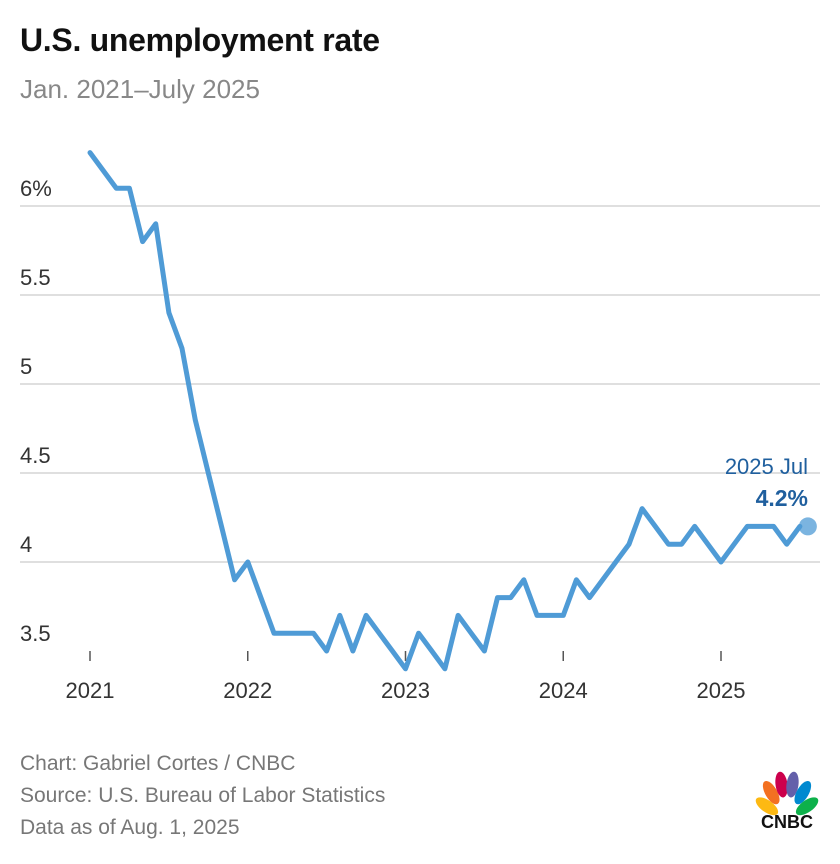 The image size is (840, 864). I want to click on x-tick-label: 2022, so click(247, 690).